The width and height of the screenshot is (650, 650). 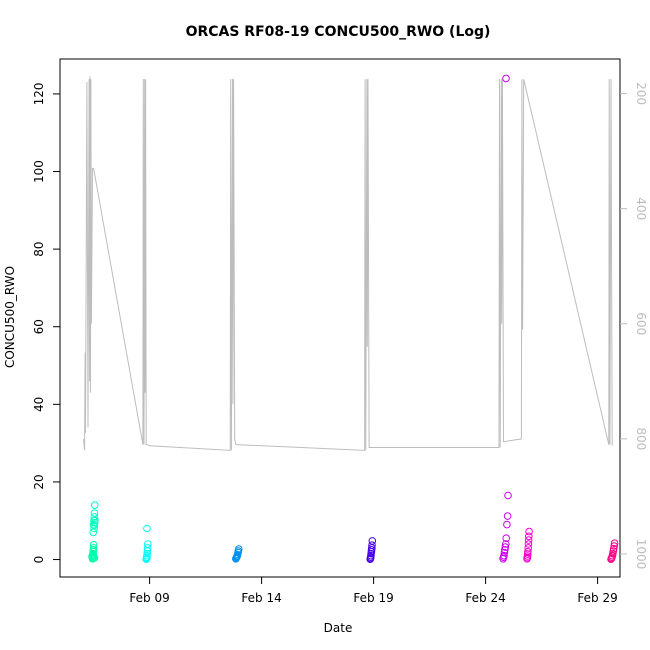 What do you see at coordinates (485, 598) in the screenshot?
I see `x-tick-label: Feb 24` at bounding box center [485, 598].